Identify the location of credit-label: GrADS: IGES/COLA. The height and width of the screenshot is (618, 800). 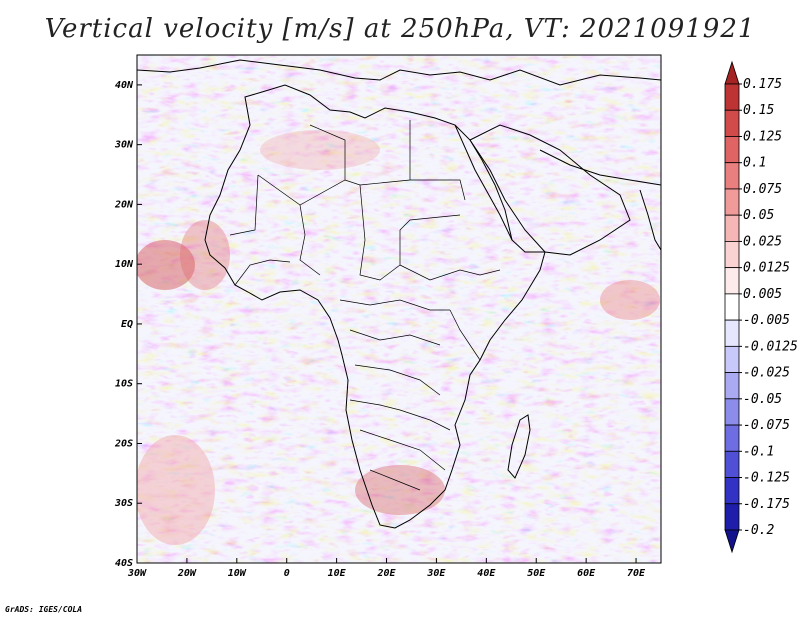
(44, 609).